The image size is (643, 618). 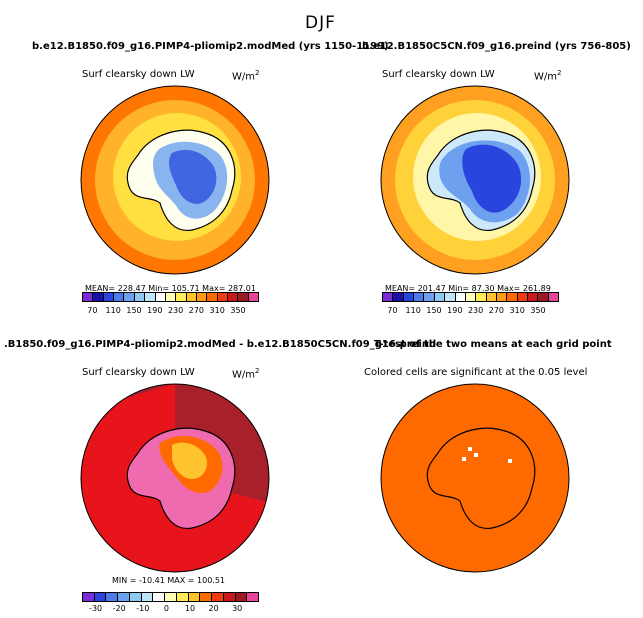 I want to click on page-title: DJF, so click(x=320, y=23).